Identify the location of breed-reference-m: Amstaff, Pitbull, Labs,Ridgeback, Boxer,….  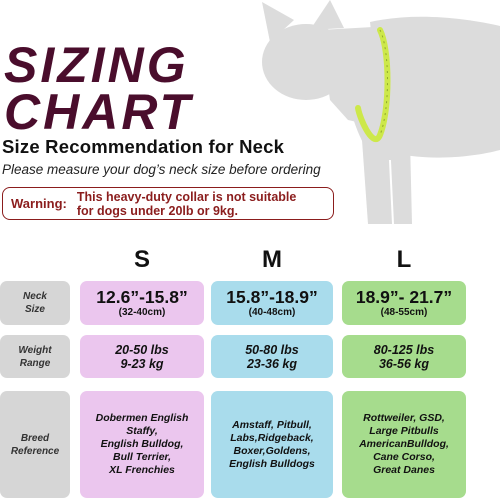
(272, 444).